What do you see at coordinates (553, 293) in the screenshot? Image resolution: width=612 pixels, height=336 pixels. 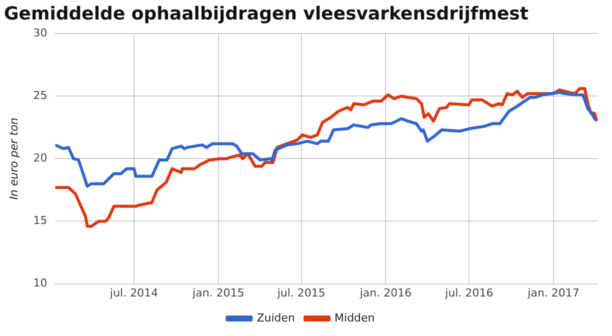 I see `x-tick-label: jan. 2017` at bounding box center [553, 293].